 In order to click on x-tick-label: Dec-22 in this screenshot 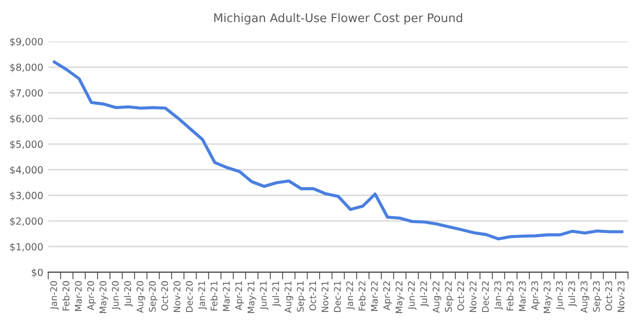, I will do `click(485, 296)`.